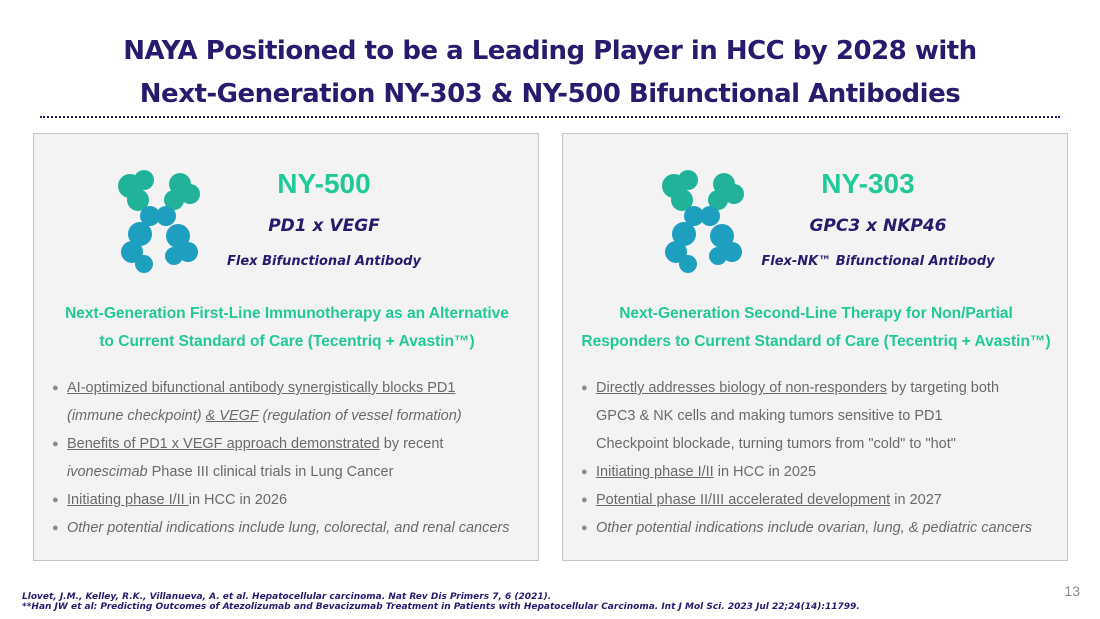 The image size is (1100, 619). Describe the element at coordinates (270, 472) in the screenshot. I see `bullet-text: Phase III clinical trials in Lung Cancer` at that location.